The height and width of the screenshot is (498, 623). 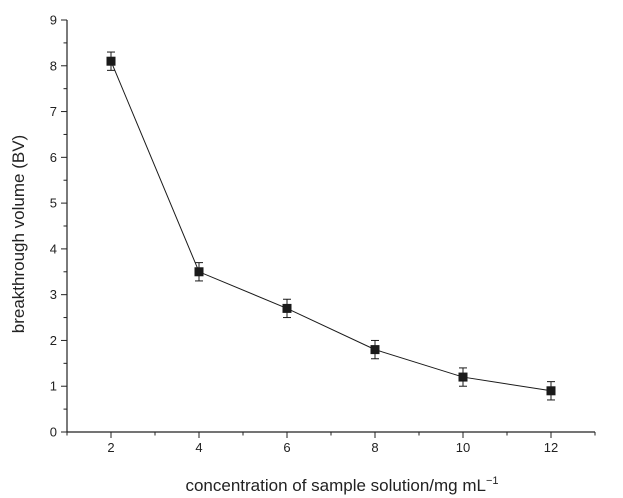 What do you see at coordinates (53, 340) in the screenshot?
I see `y-tick-label: 2` at bounding box center [53, 340].